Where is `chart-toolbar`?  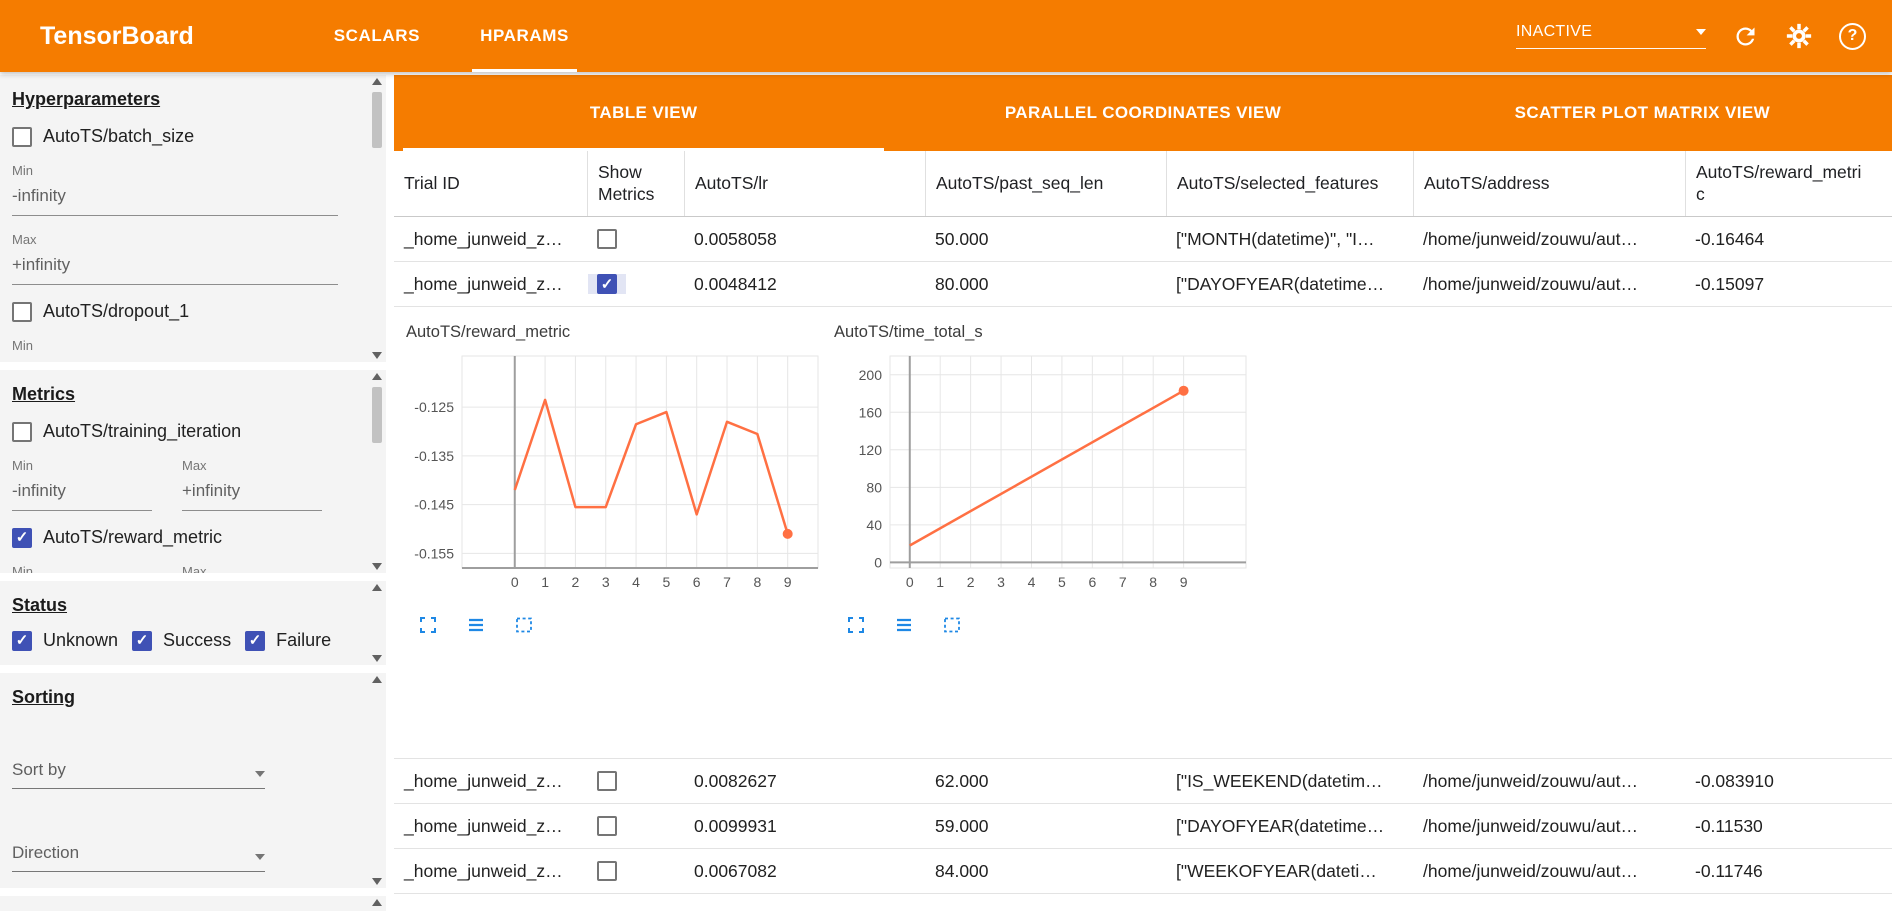 chart-toolbar is located at coordinates (1043, 625).